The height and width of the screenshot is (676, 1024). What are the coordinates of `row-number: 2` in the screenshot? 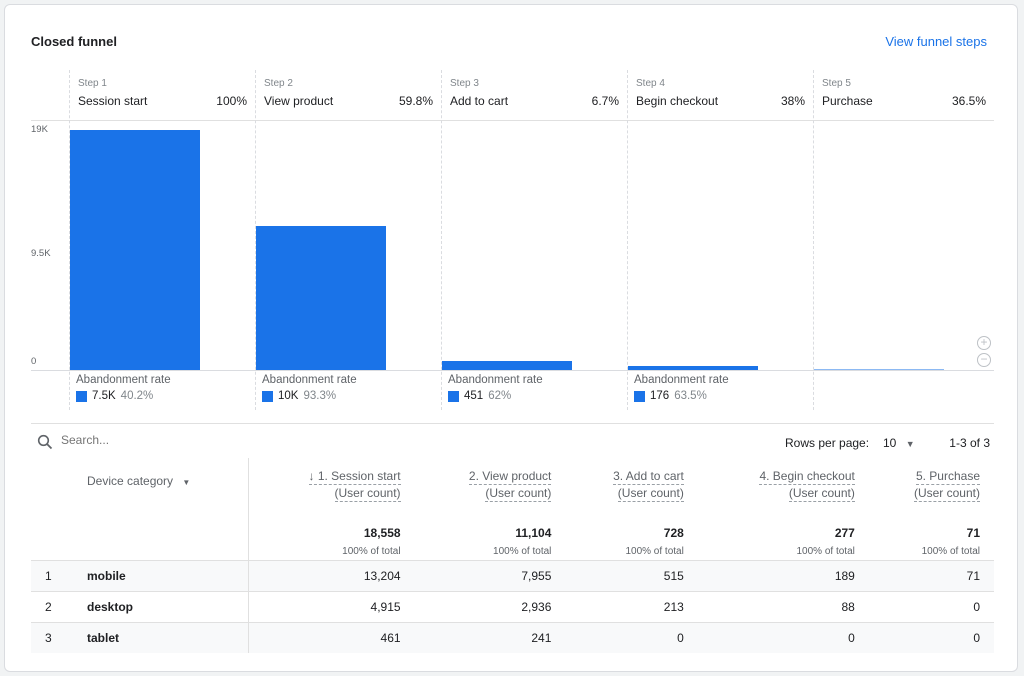 It's located at (48, 606).